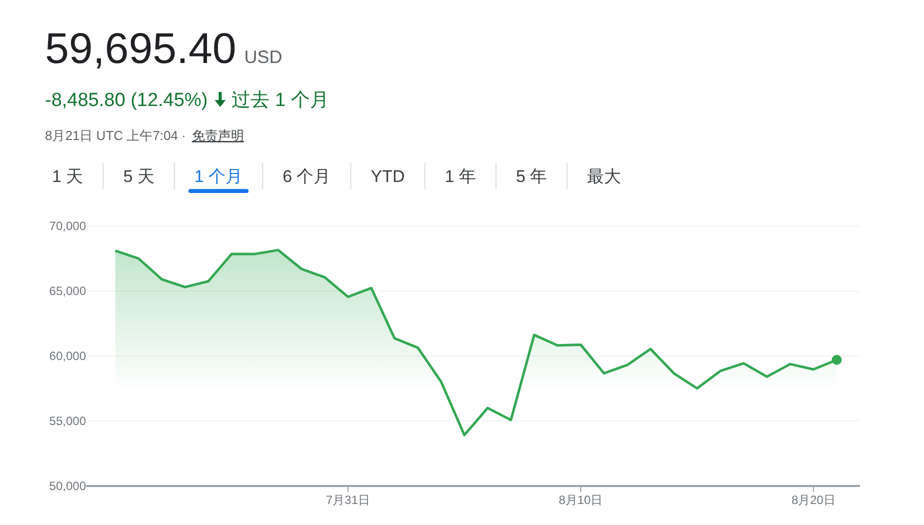 This screenshot has width=924, height=525. Describe the element at coordinates (218, 176) in the screenshot. I see `text: 1 个月` at that location.